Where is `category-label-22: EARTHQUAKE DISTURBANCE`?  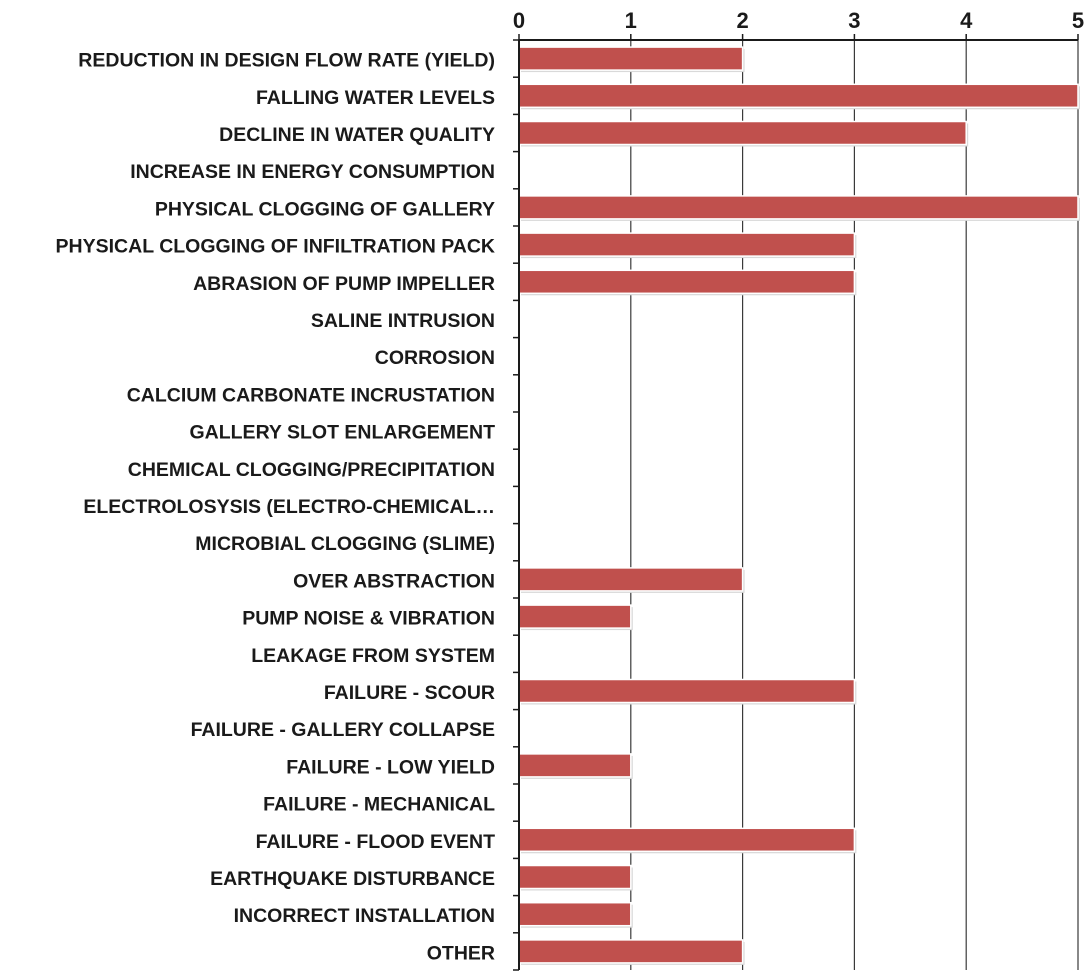 category-label-22: EARTHQUAKE DISTURBANCE is located at coordinates (352, 879).